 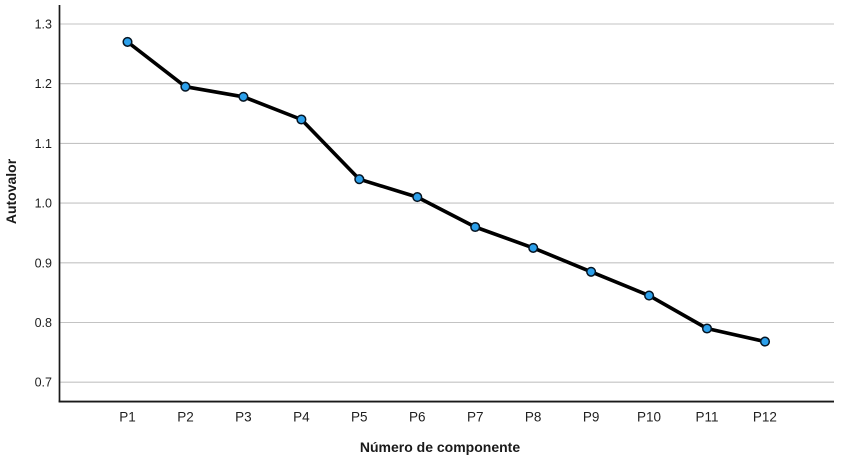 What do you see at coordinates (185, 417) in the screenshot?
I see `x-tick-label: P2` at bounding box center [185, 417].